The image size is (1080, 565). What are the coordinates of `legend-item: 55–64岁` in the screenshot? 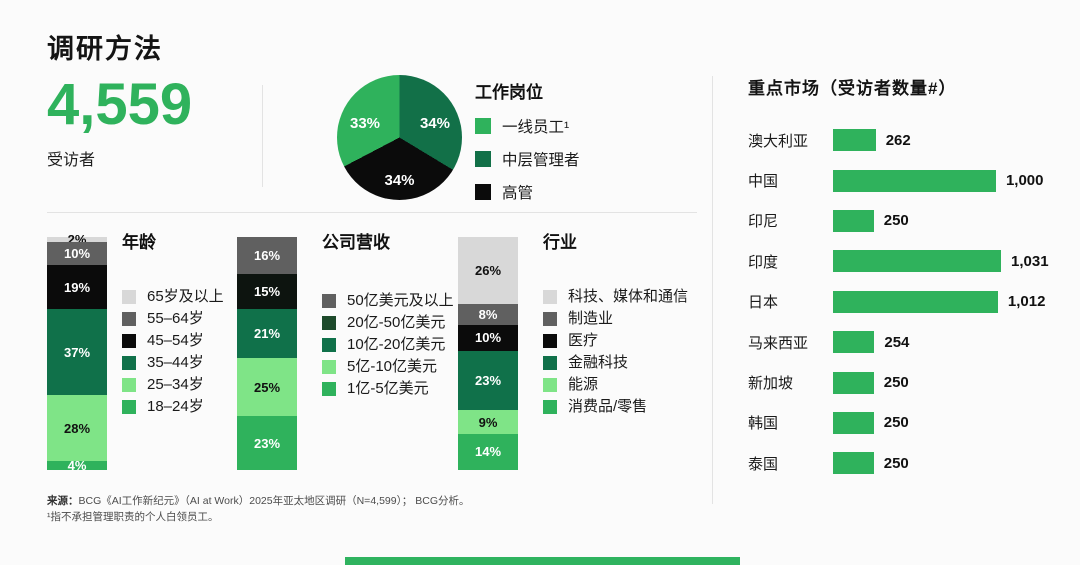 It's located at (173, 318).